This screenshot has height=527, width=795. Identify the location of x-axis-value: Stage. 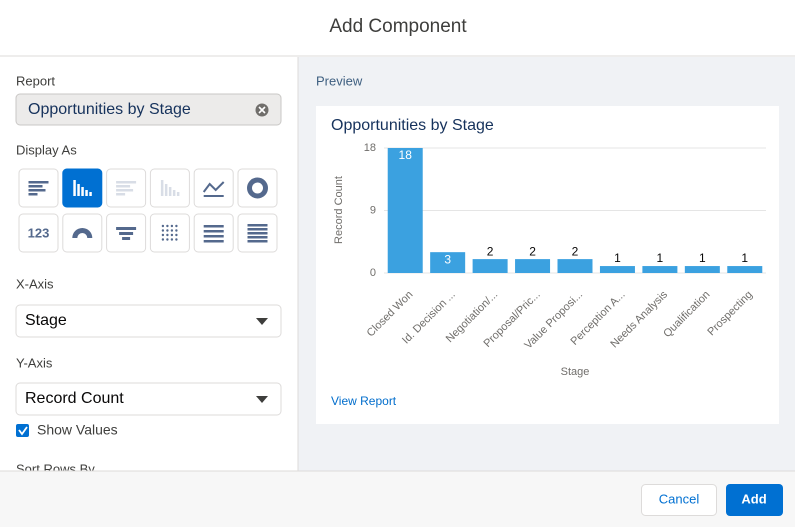
(46, 320).